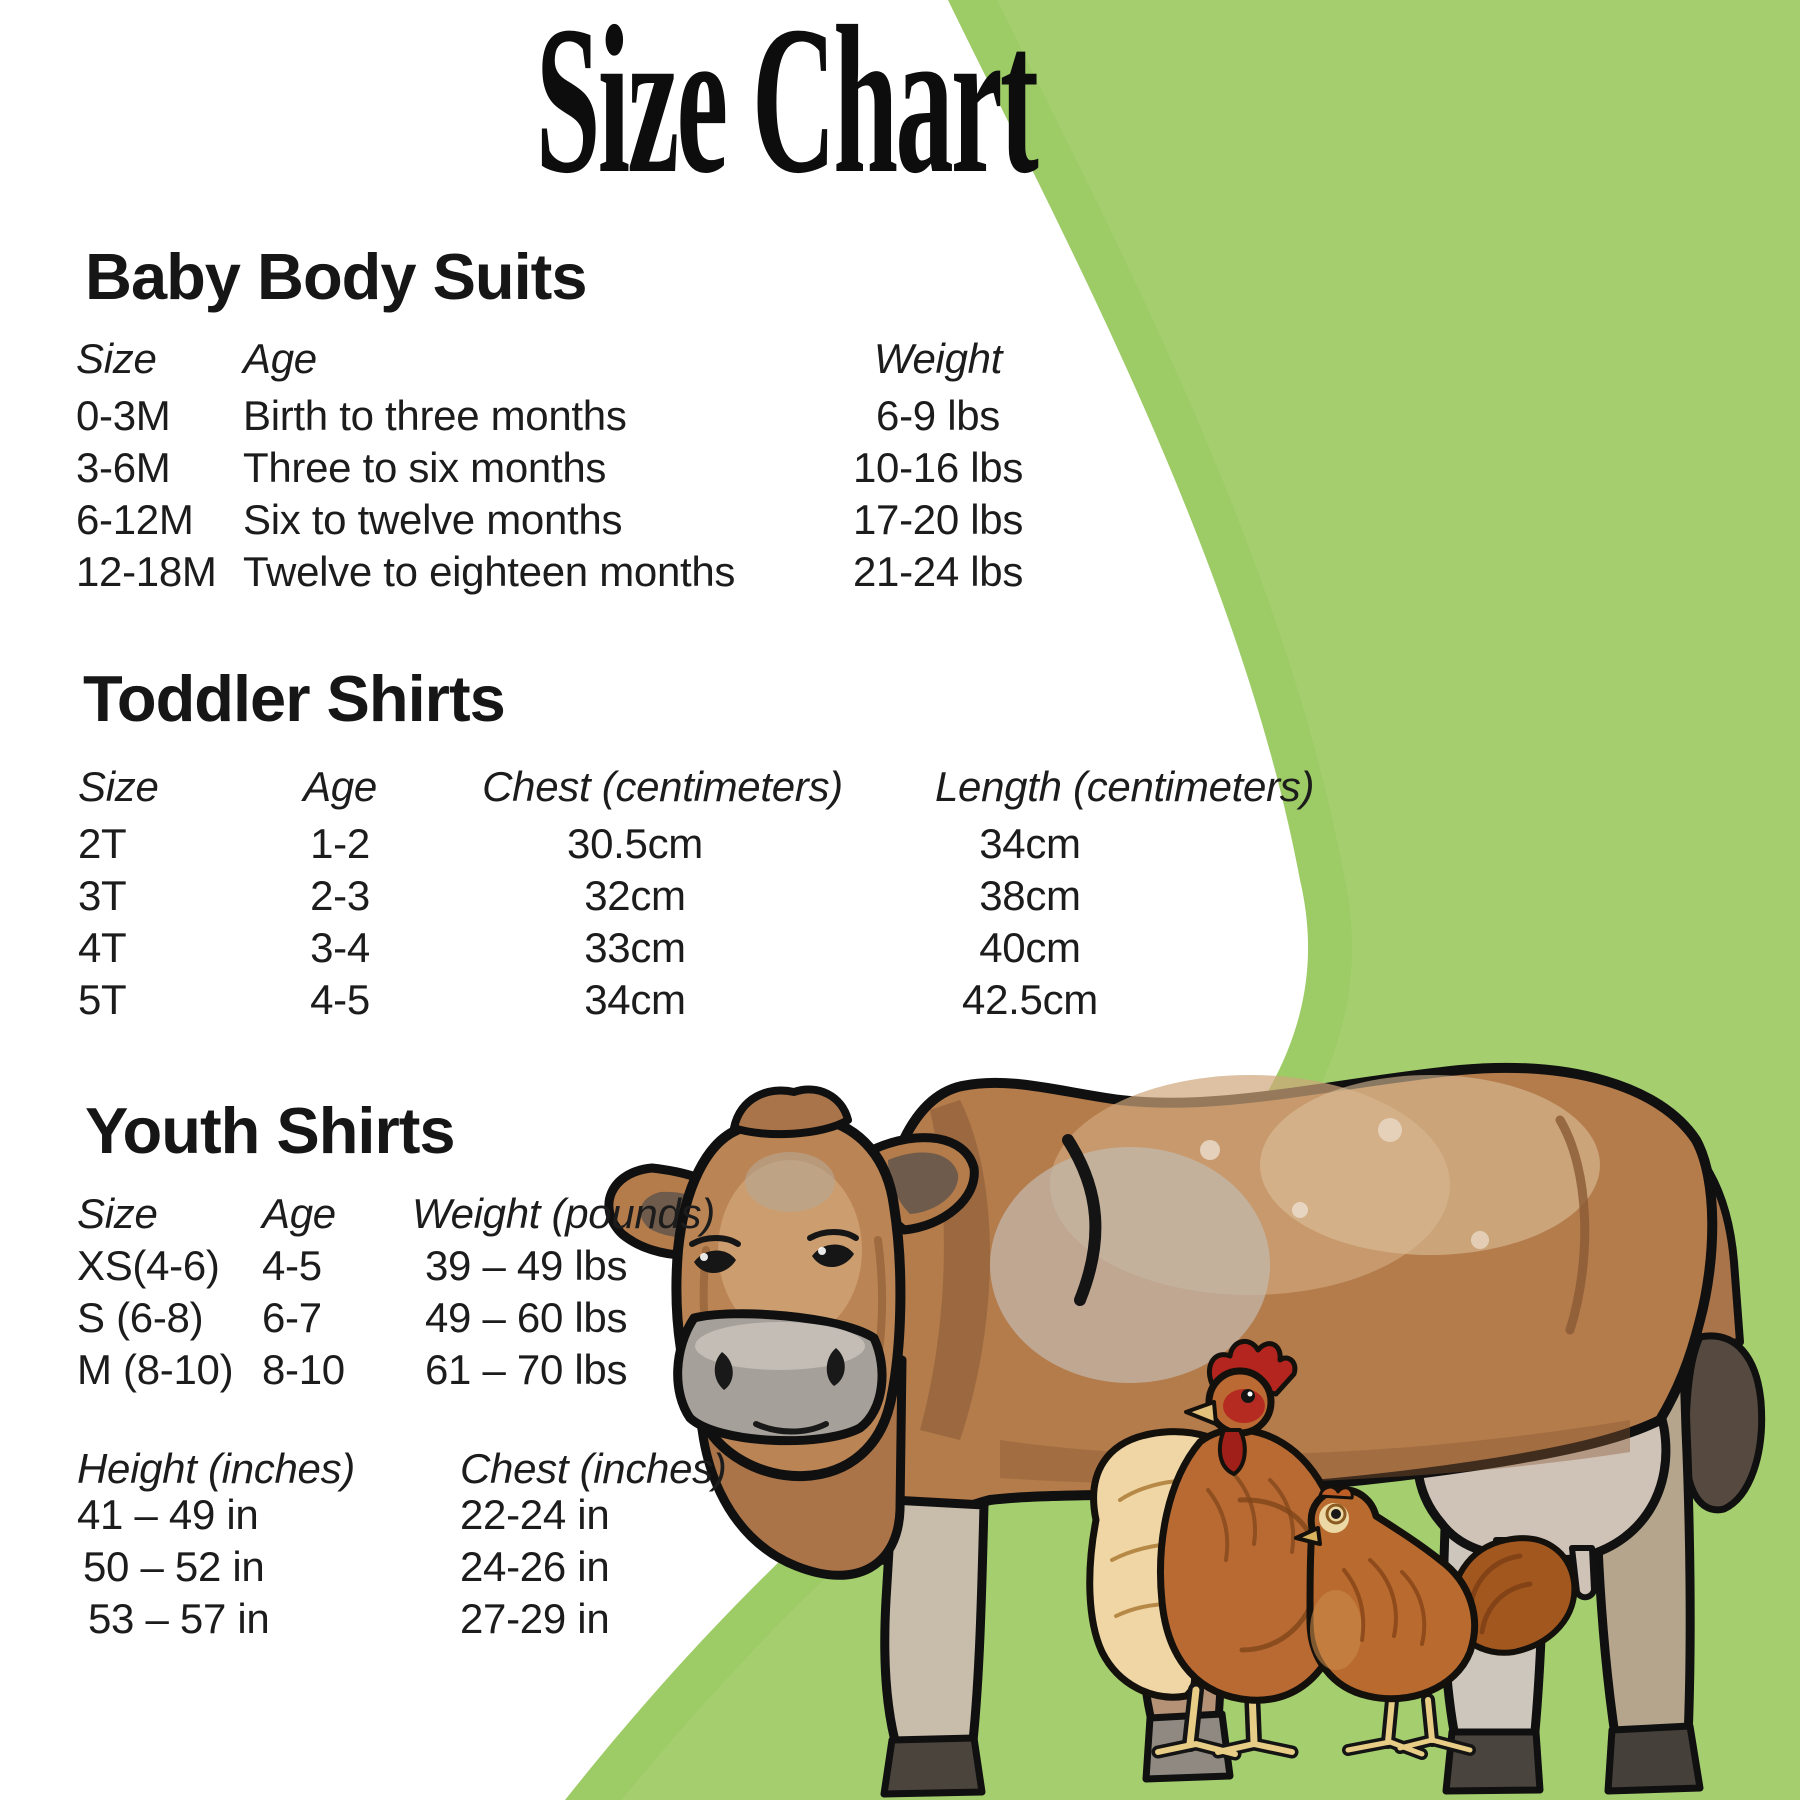 The image size is (1800, 1800). Describe the element at coordinates (155, 1369) in the screenshot. I see `cell-size: M (8-10)` at that location.